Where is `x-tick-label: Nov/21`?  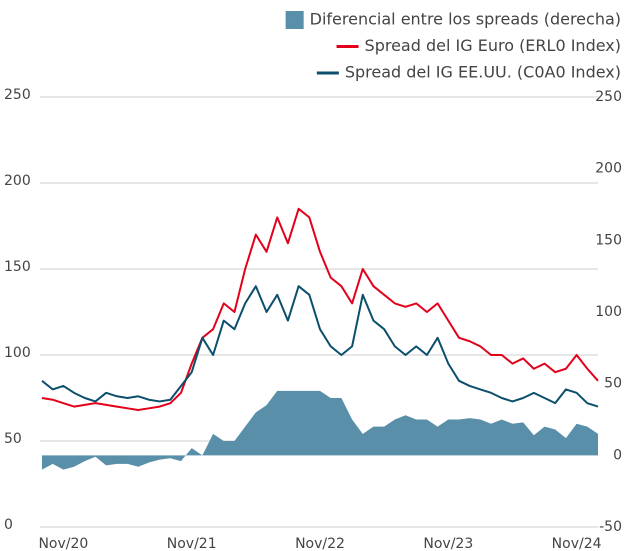
x-tick-label: Nov/21 is located at coordinates (192, 543).